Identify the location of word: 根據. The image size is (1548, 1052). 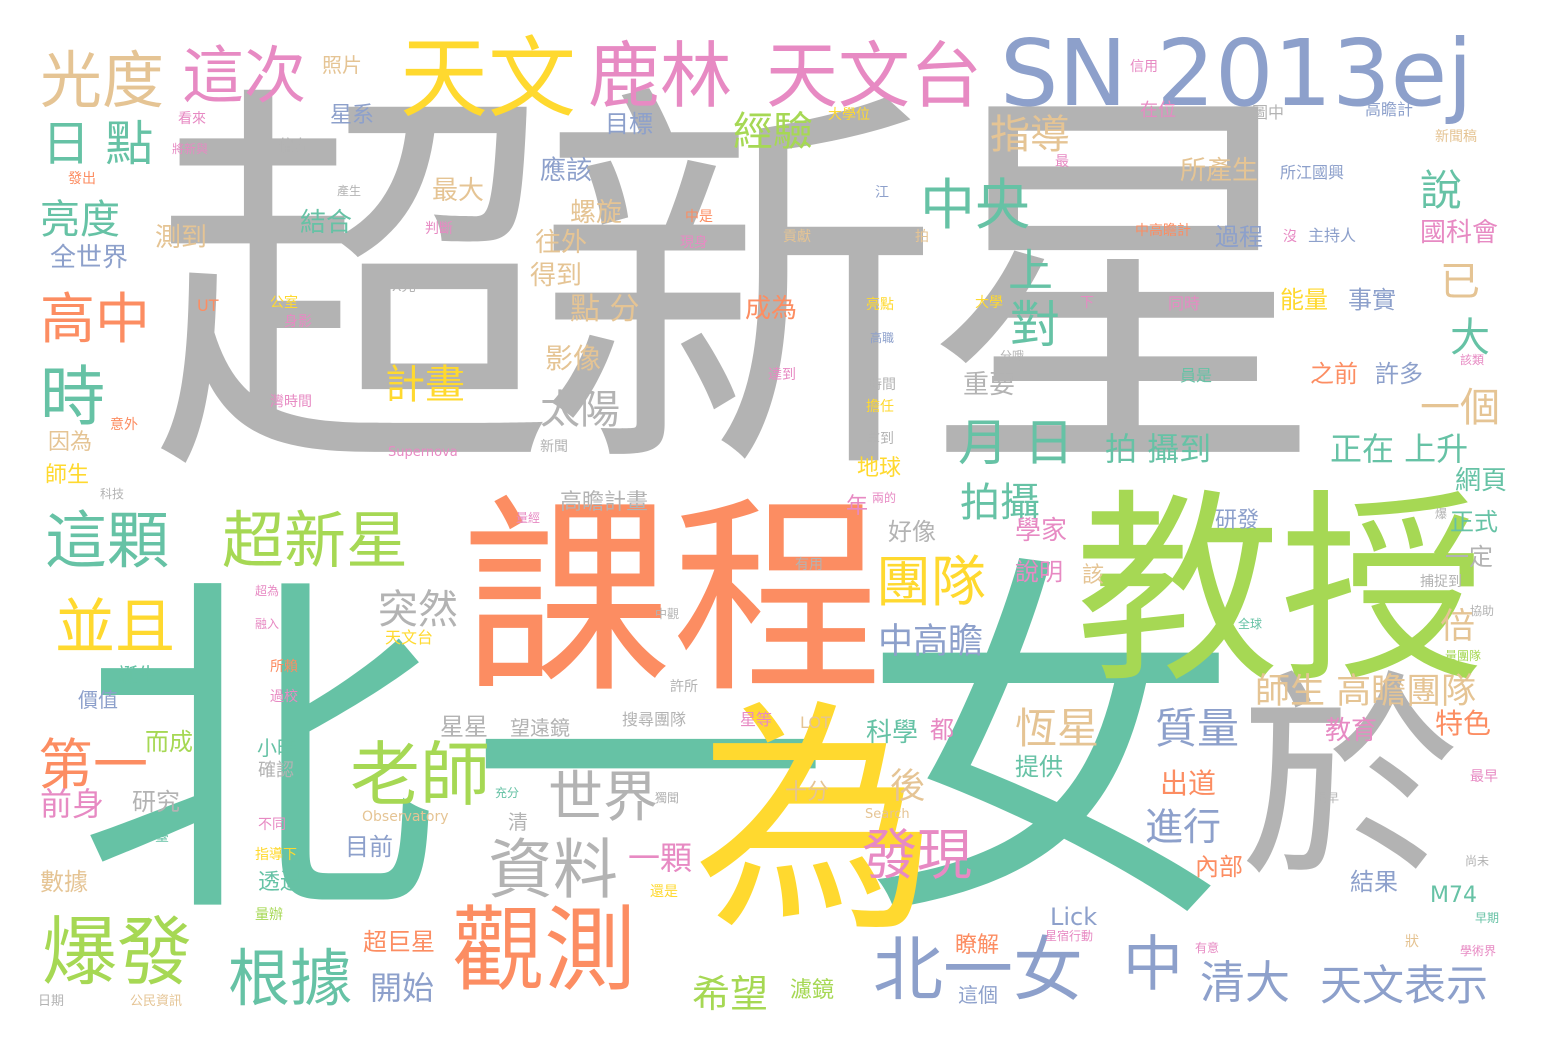
(290, 978).